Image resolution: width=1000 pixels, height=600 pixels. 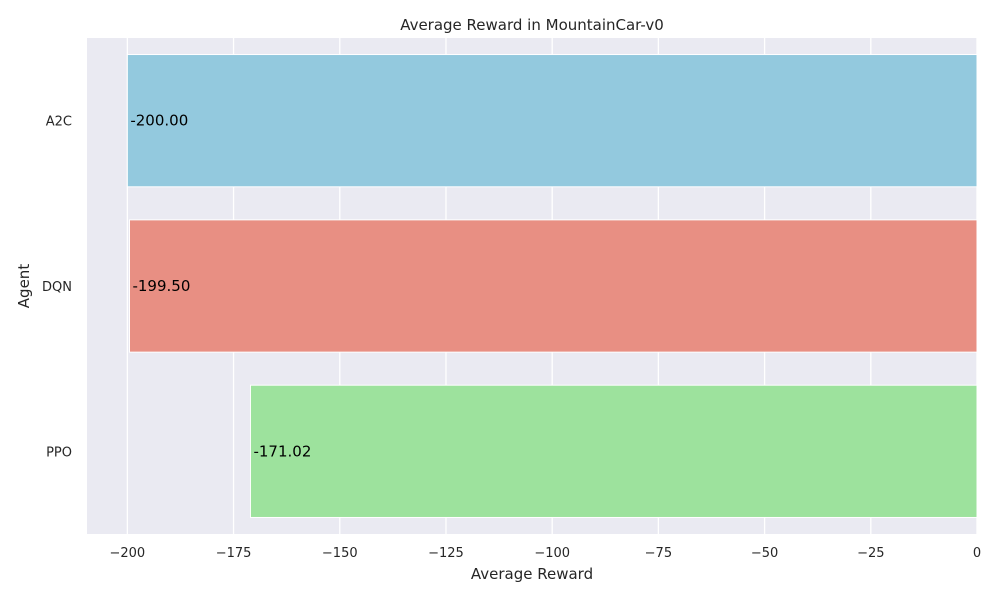 I want to click on x-axis-ticks: −200 −175 −150 −125 −100 −75 −50 −25 0, so click(x=545, y=553).